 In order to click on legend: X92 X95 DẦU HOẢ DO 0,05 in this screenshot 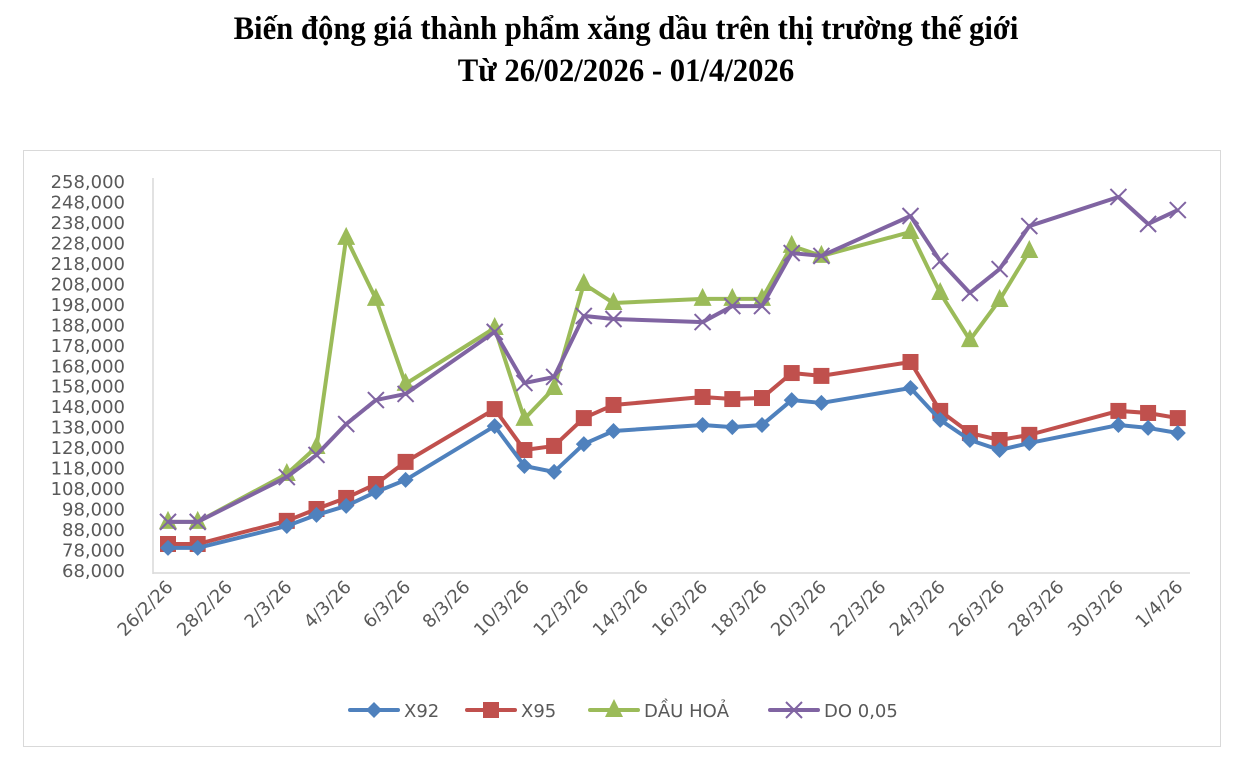, I will do `click(623, 710)`.